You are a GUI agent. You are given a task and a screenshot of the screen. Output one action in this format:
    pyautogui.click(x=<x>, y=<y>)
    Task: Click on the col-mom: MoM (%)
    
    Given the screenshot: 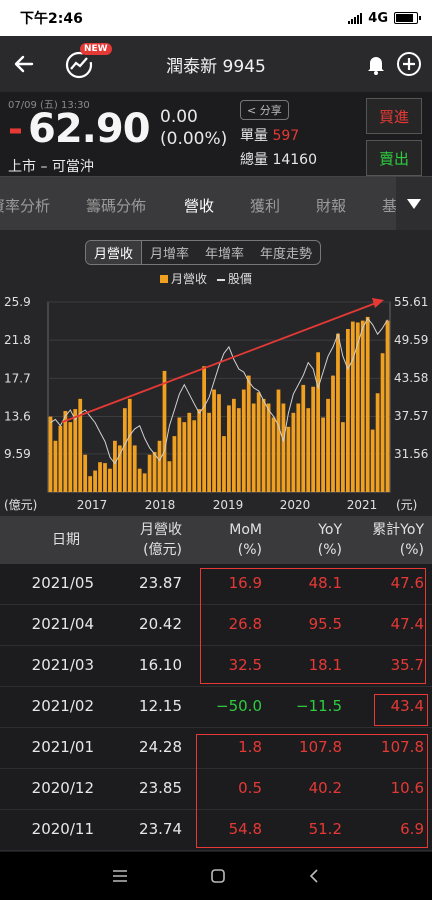 What is the action you would take?
    pyautogui.click(x=245, y=540)
    